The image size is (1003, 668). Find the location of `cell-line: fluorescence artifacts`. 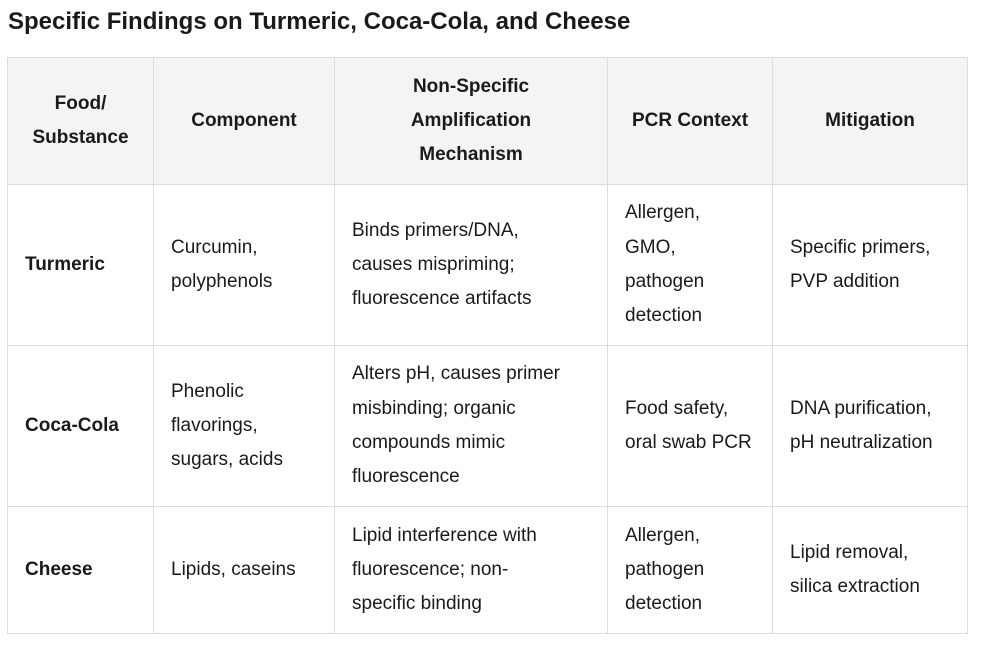

cell-line: fluorescence artifacts is located at coordinates (442, 299).